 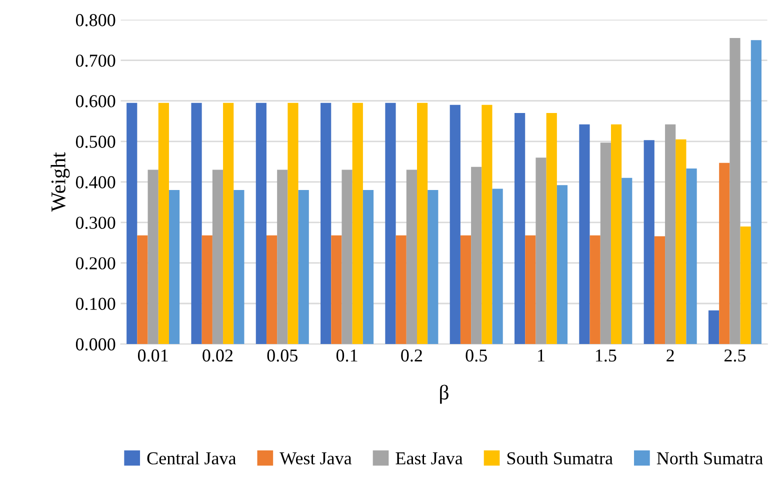 I want to click on legend-label: Central Java, so click(x=191, y=458).